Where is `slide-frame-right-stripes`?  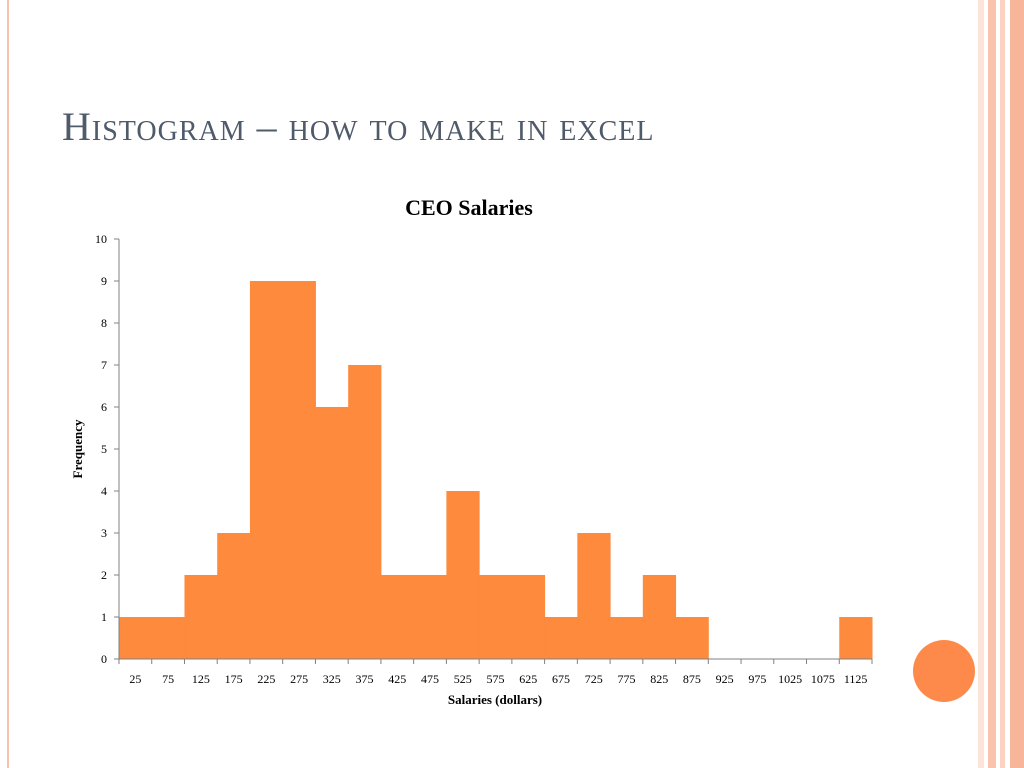
slide-frame-right-stripes is located at coordinates (1001, 384).